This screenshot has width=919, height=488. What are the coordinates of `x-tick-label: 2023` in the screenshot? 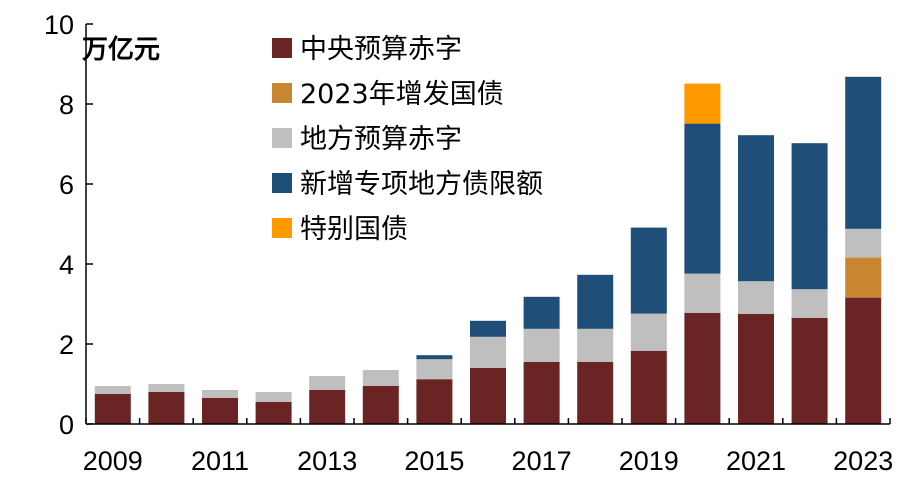 It's located at (863, 461).